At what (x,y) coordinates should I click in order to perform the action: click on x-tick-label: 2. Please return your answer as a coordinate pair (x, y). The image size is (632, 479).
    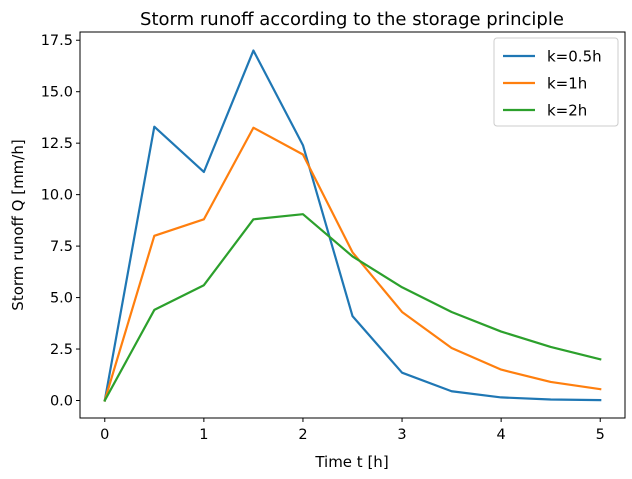
    Looking at the image, I should click on (302, 435).